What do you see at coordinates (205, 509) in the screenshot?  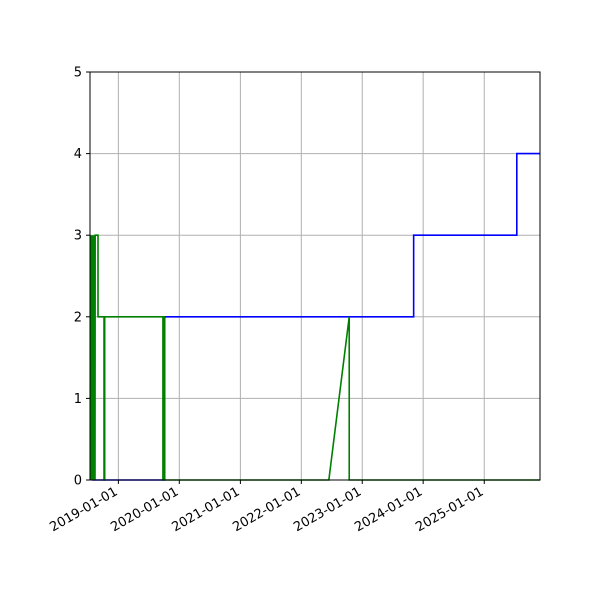 I see `x-tick-label-2: 2021-01-01` at bounding box center [205, 509].